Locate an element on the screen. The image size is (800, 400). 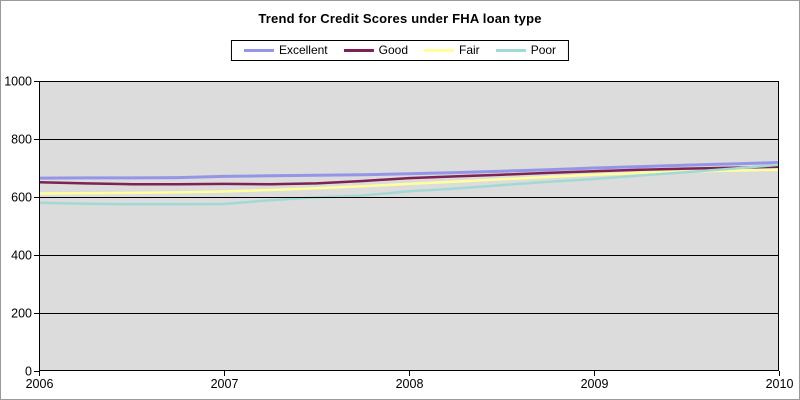
y-axis-label-0: 0 is located at coordinates (28, 372).